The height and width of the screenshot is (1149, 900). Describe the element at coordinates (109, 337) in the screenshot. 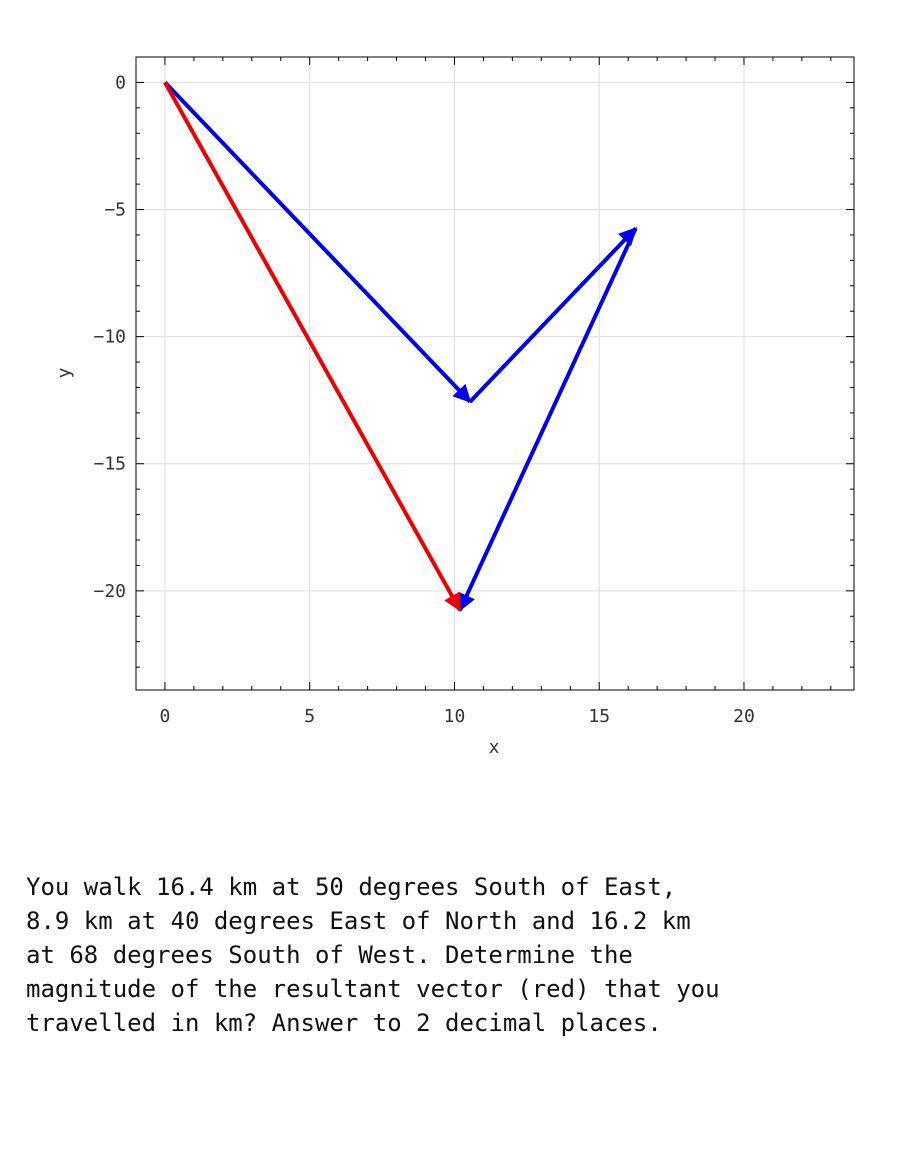

I see `y-tick-label: −10` at that location.